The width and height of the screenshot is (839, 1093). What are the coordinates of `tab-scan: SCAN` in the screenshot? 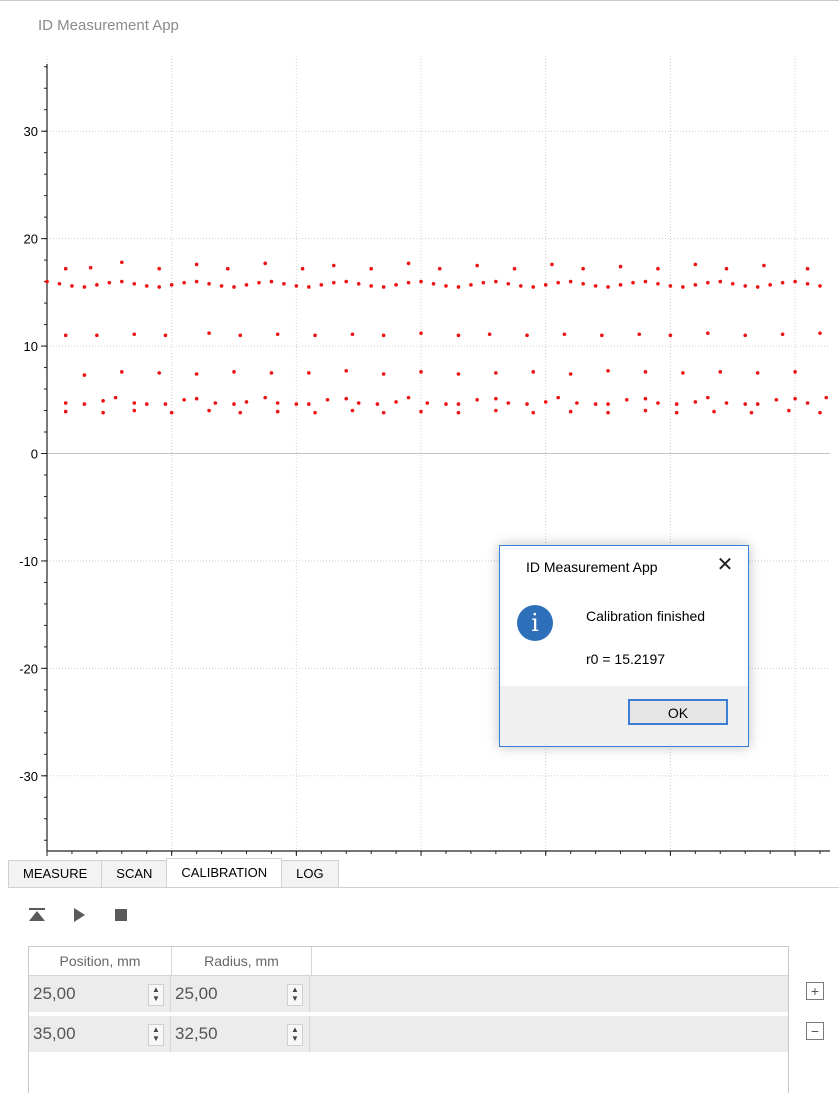 It's located at (134, 873).